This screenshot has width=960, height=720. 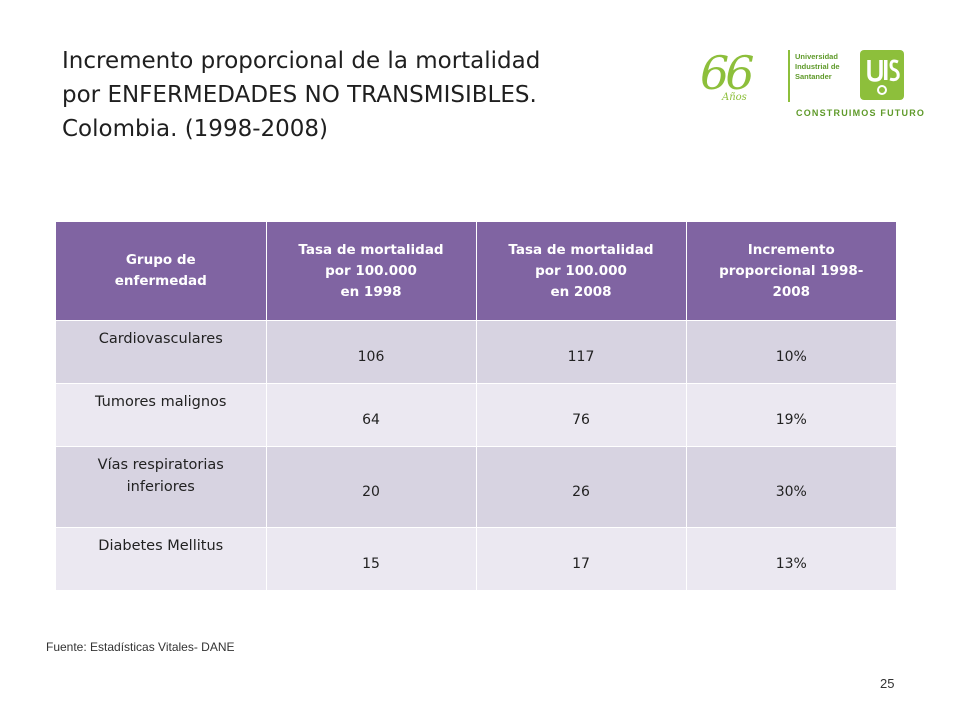 I want to click on university-name-line-1: Universidad, so click(x=816, y=56).